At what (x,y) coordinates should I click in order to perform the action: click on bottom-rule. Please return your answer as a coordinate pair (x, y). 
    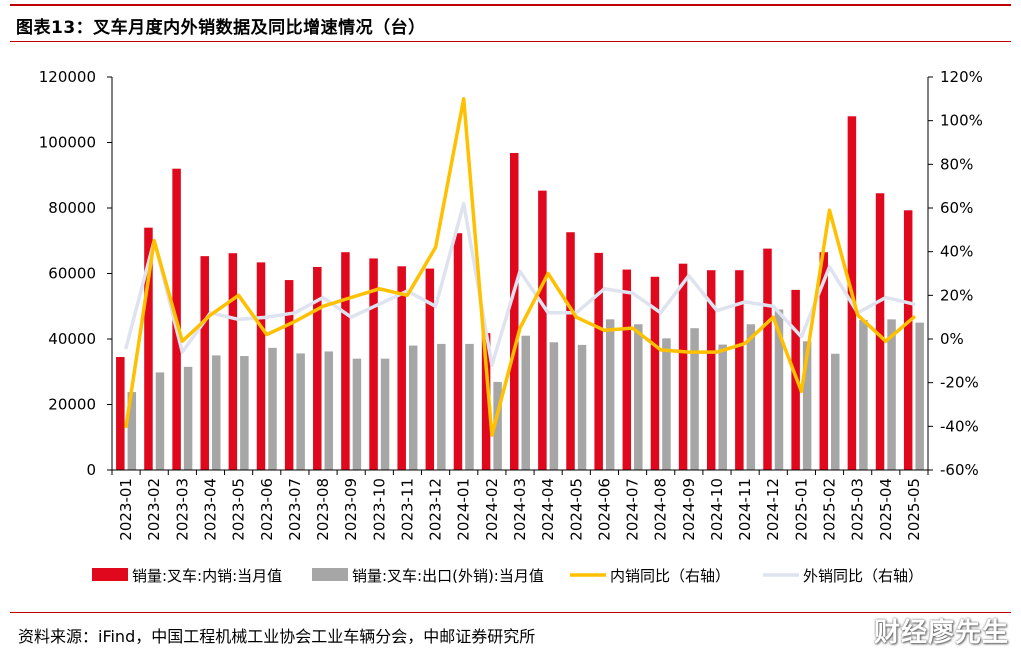
    Looking at the image, I should click on (510, 612).